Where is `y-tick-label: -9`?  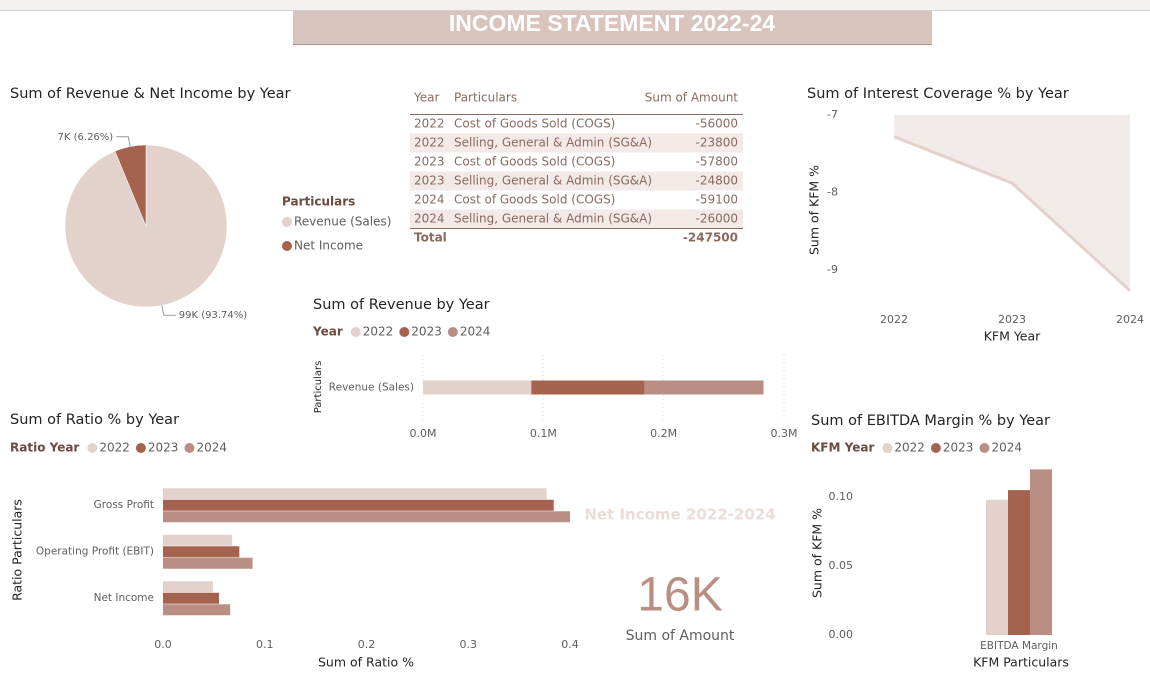
y-tick-label: -9 is located at coordinates (832, 269).